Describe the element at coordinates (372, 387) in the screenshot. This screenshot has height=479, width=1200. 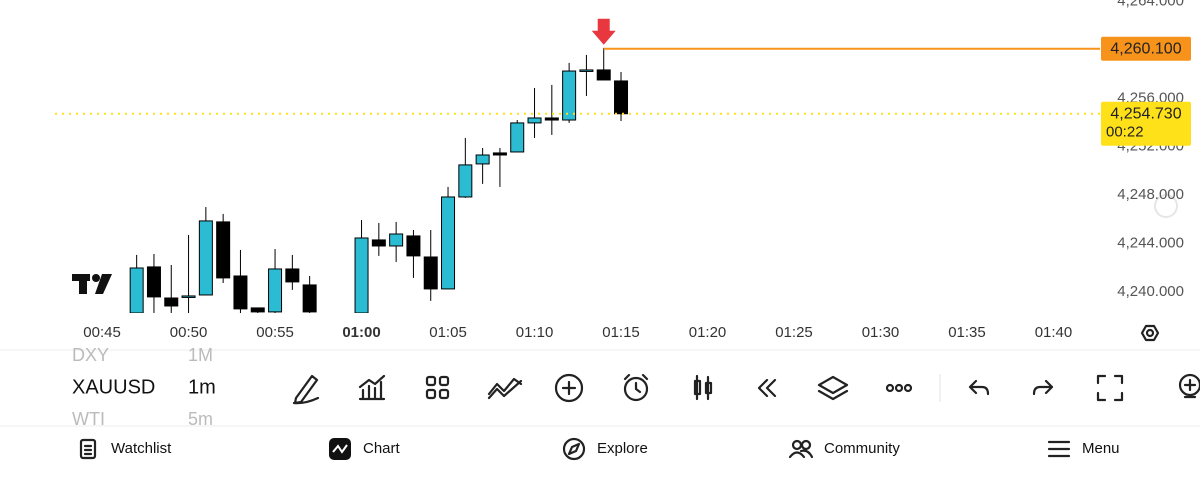
I see `indicators` at that location.